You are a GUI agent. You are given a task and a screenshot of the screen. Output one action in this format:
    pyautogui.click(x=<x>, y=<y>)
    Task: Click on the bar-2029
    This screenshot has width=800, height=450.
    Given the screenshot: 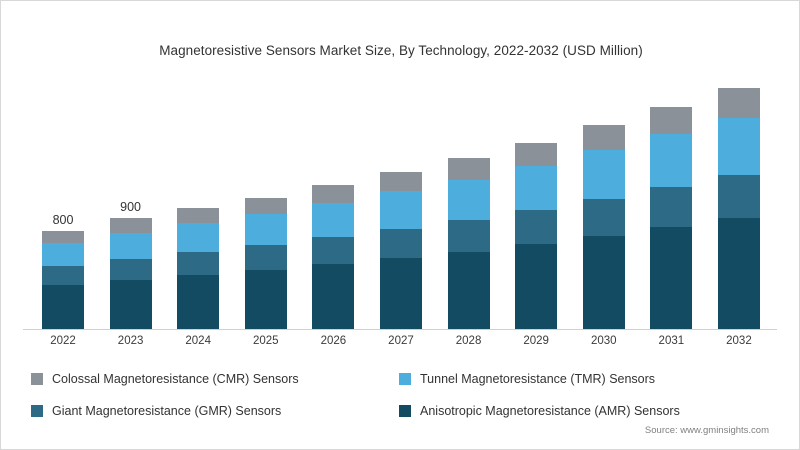 What is the action you would take?
    pyautogui.click(x=536, y=200)
    